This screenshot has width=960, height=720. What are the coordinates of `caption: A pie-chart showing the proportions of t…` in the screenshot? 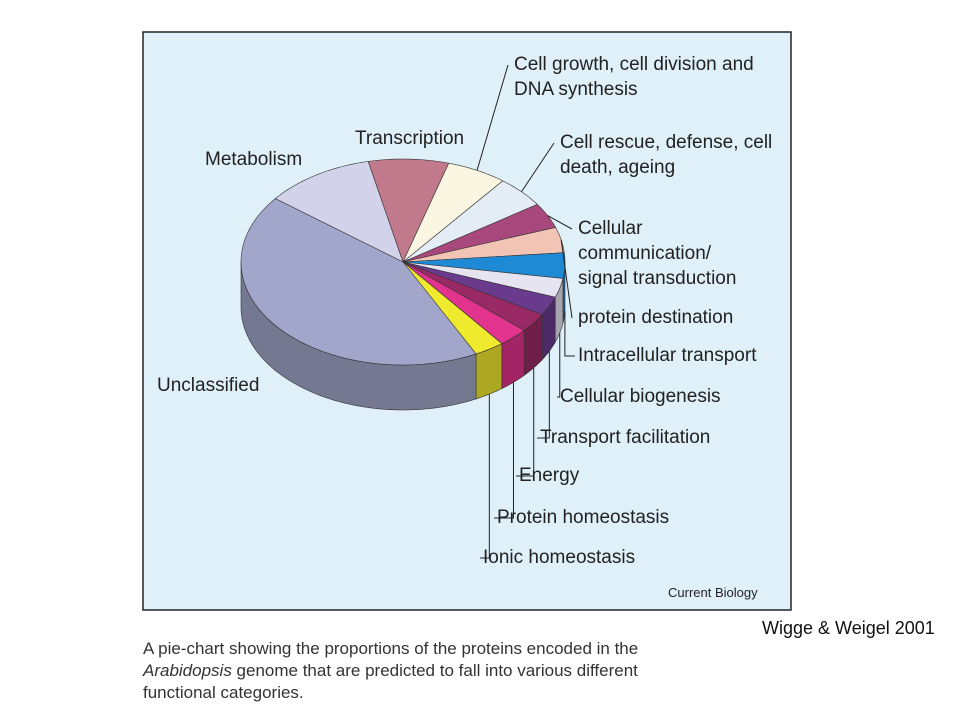 It's located at (390, 671).